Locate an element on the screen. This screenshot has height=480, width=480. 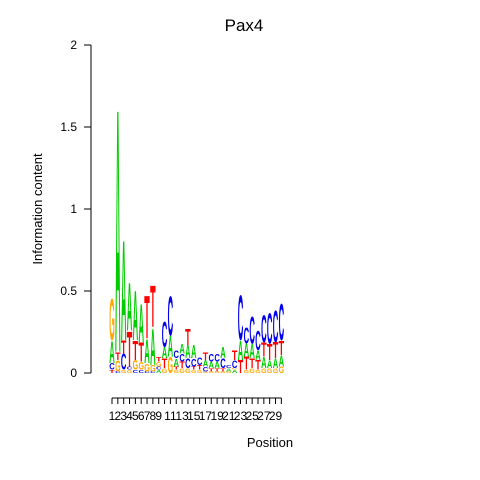
x-tick-label: 1 is located at coordinates (112, 416).